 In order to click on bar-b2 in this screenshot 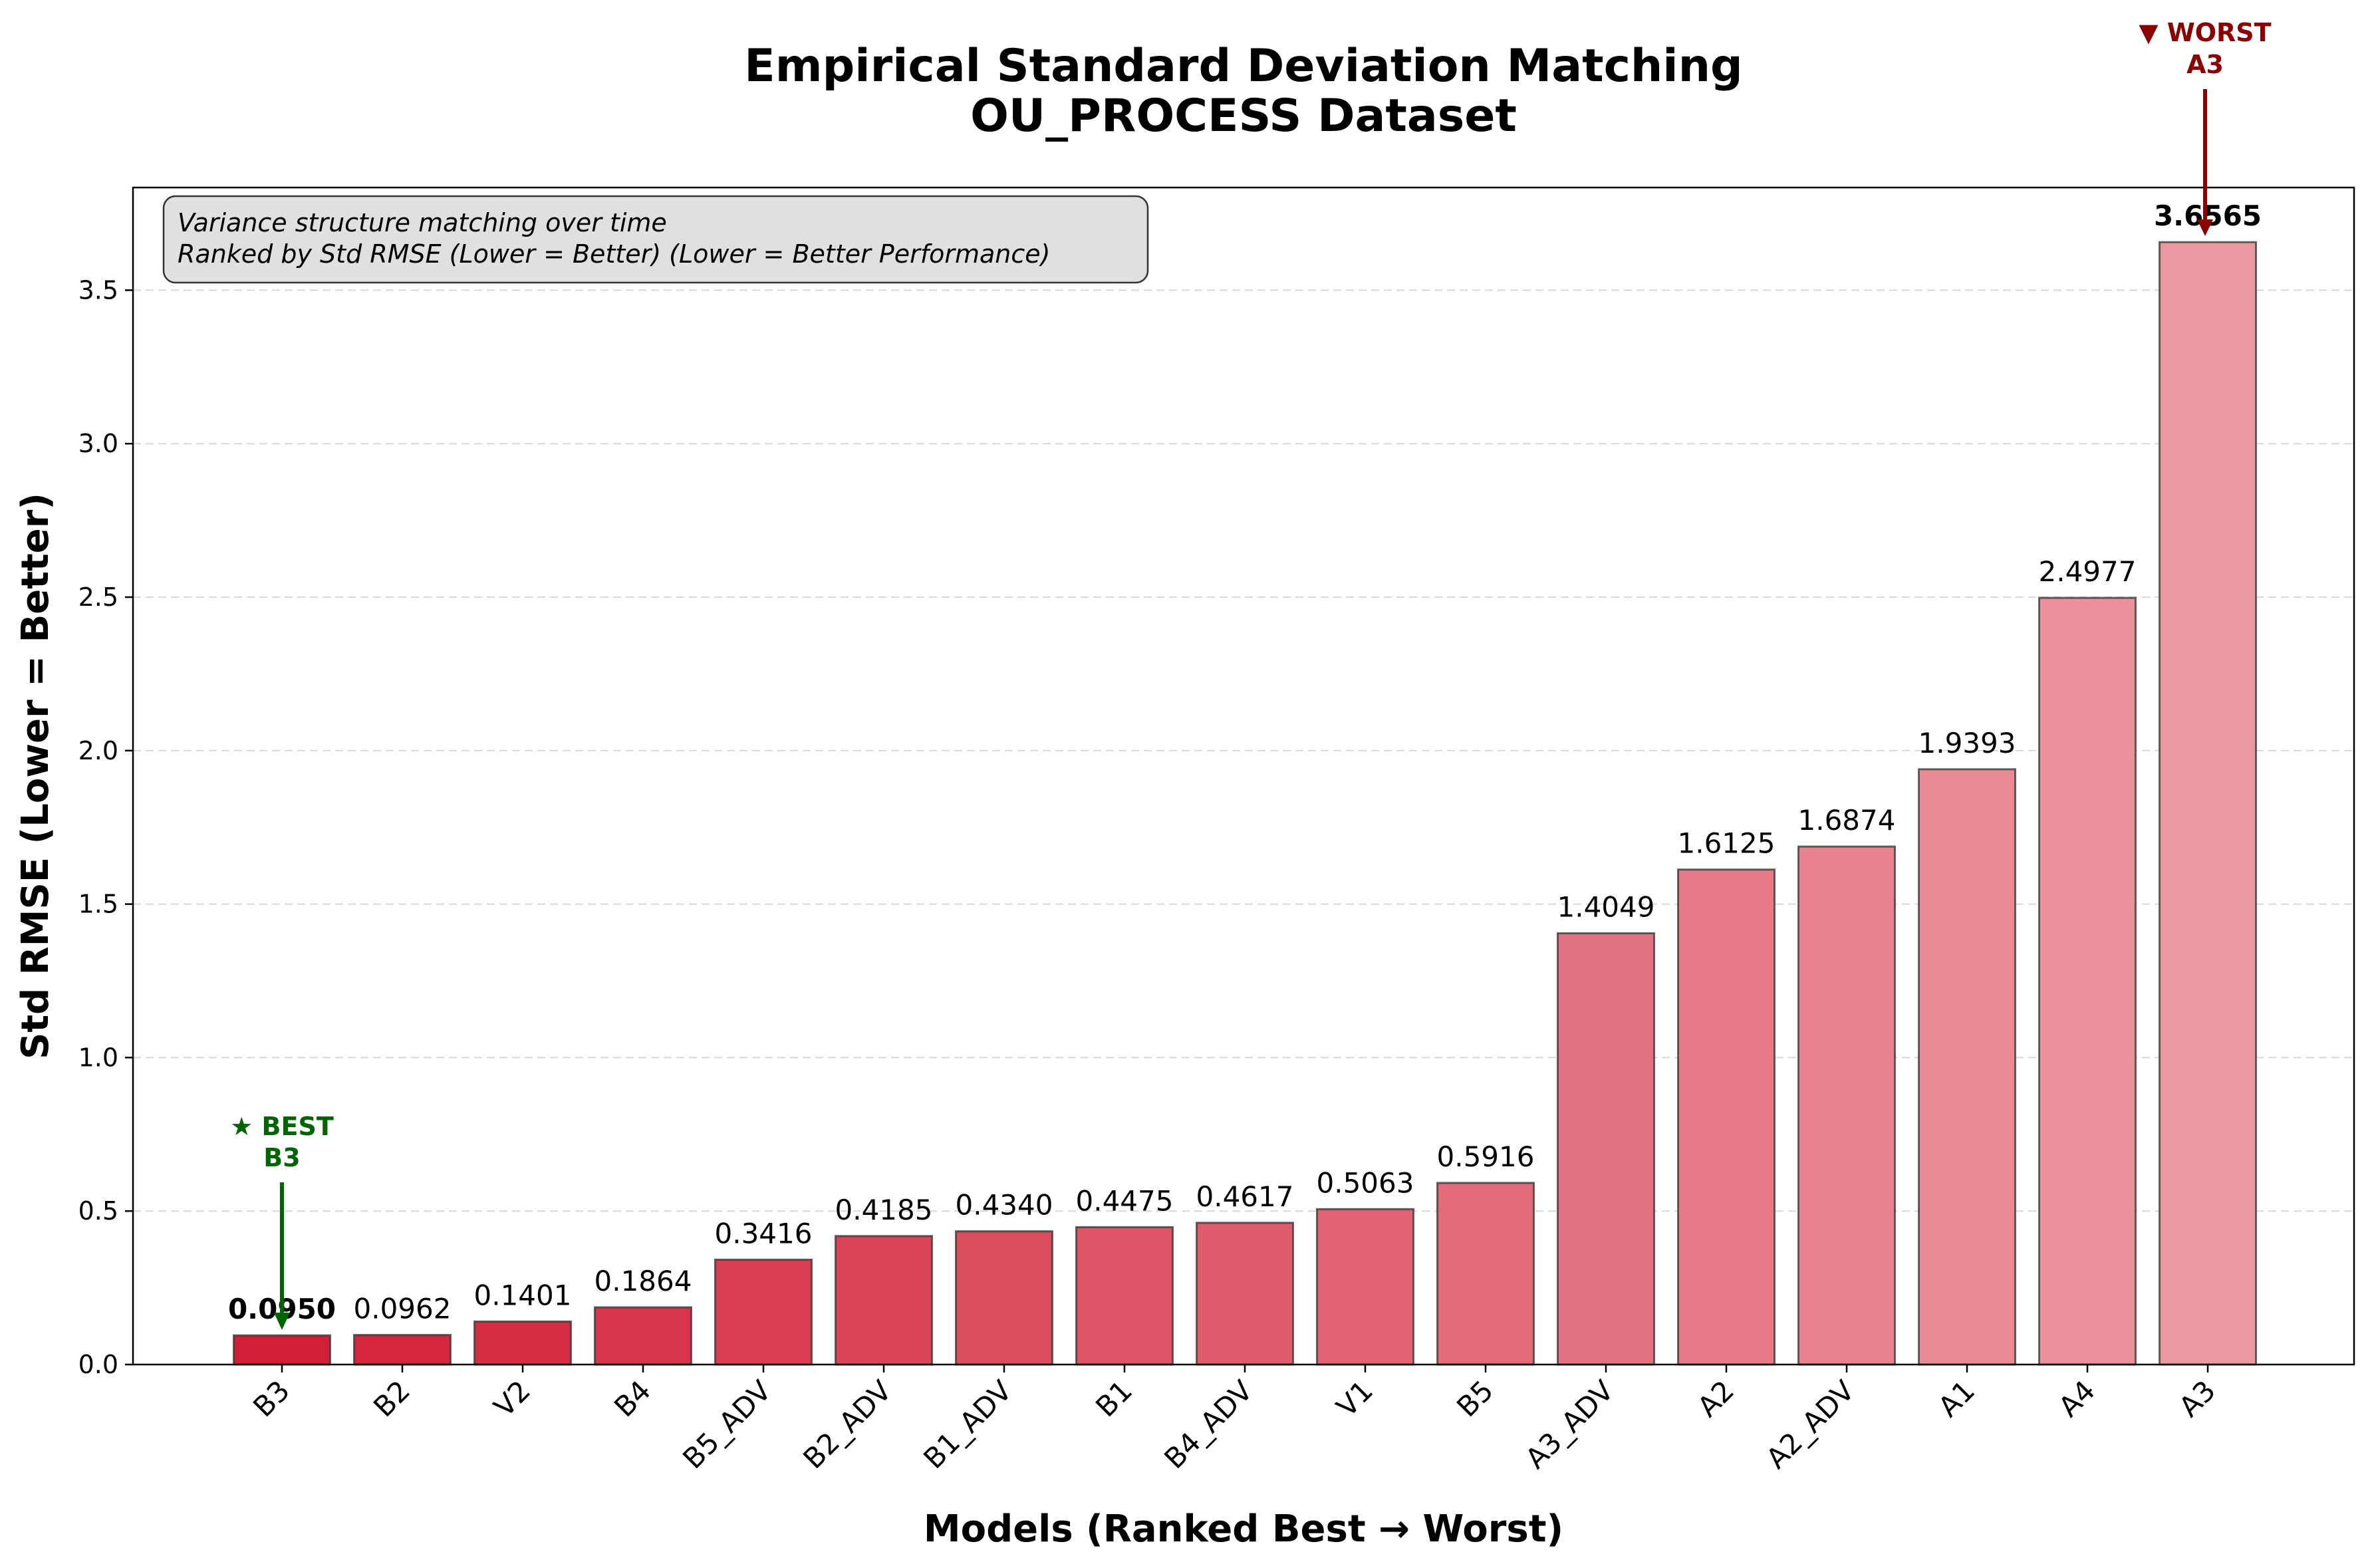, I will do `click(402, 1350)`.